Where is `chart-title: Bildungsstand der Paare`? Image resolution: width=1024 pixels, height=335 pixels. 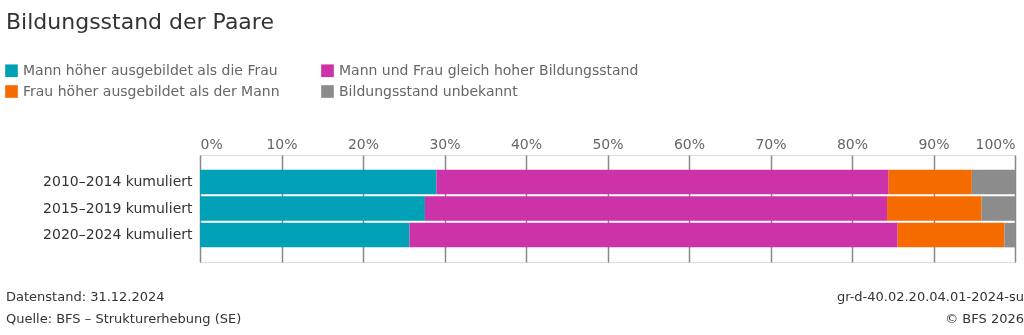
chart-title: Bildungsstand der Paare is located at coordinates (140, 21).